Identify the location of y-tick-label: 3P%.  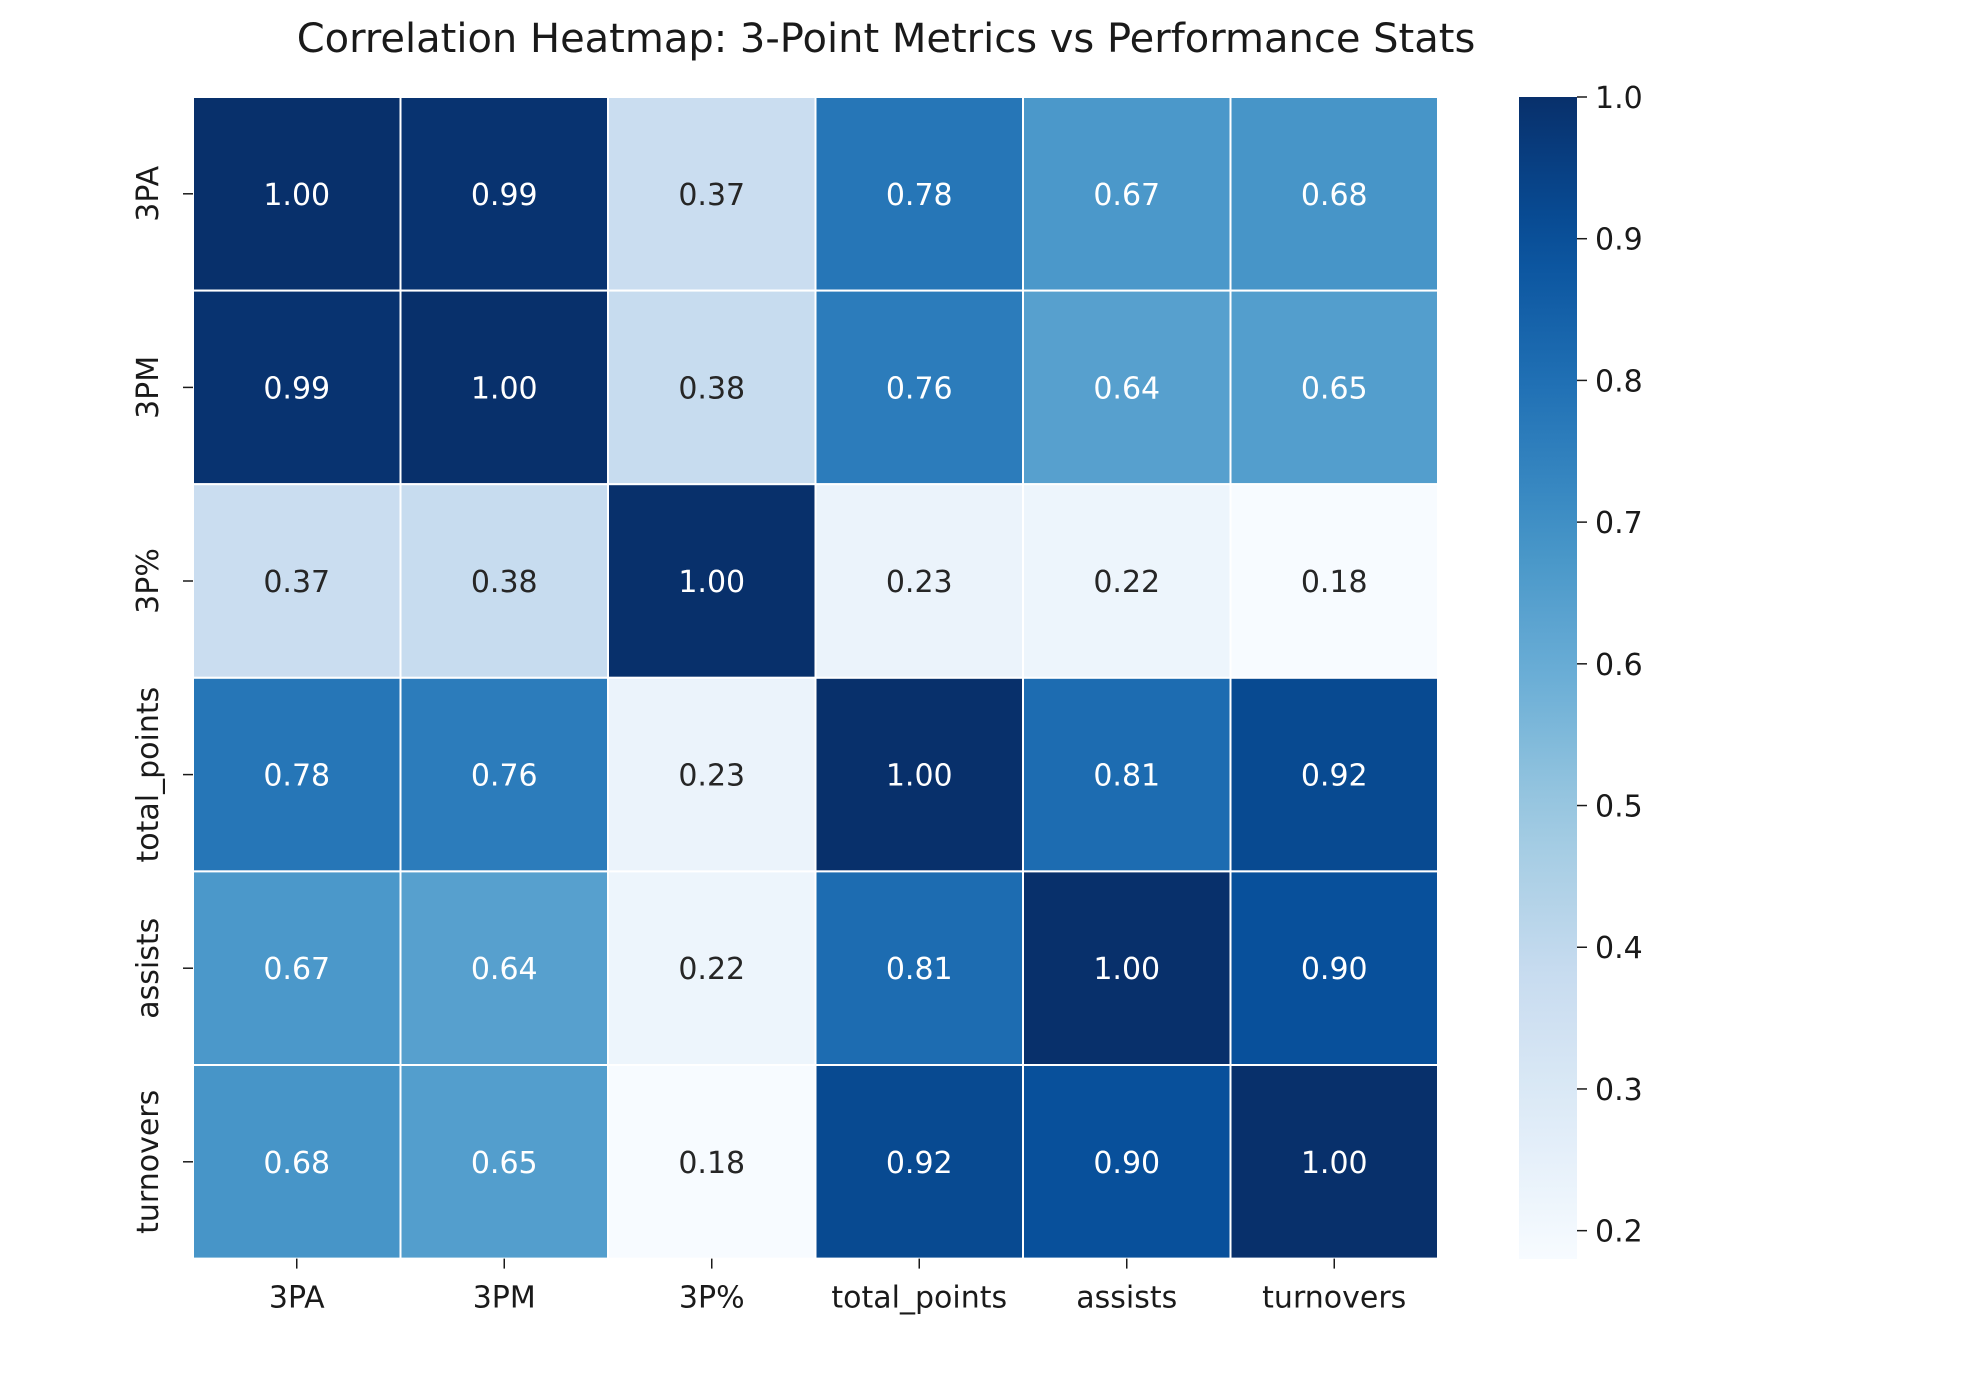
(148, 581).